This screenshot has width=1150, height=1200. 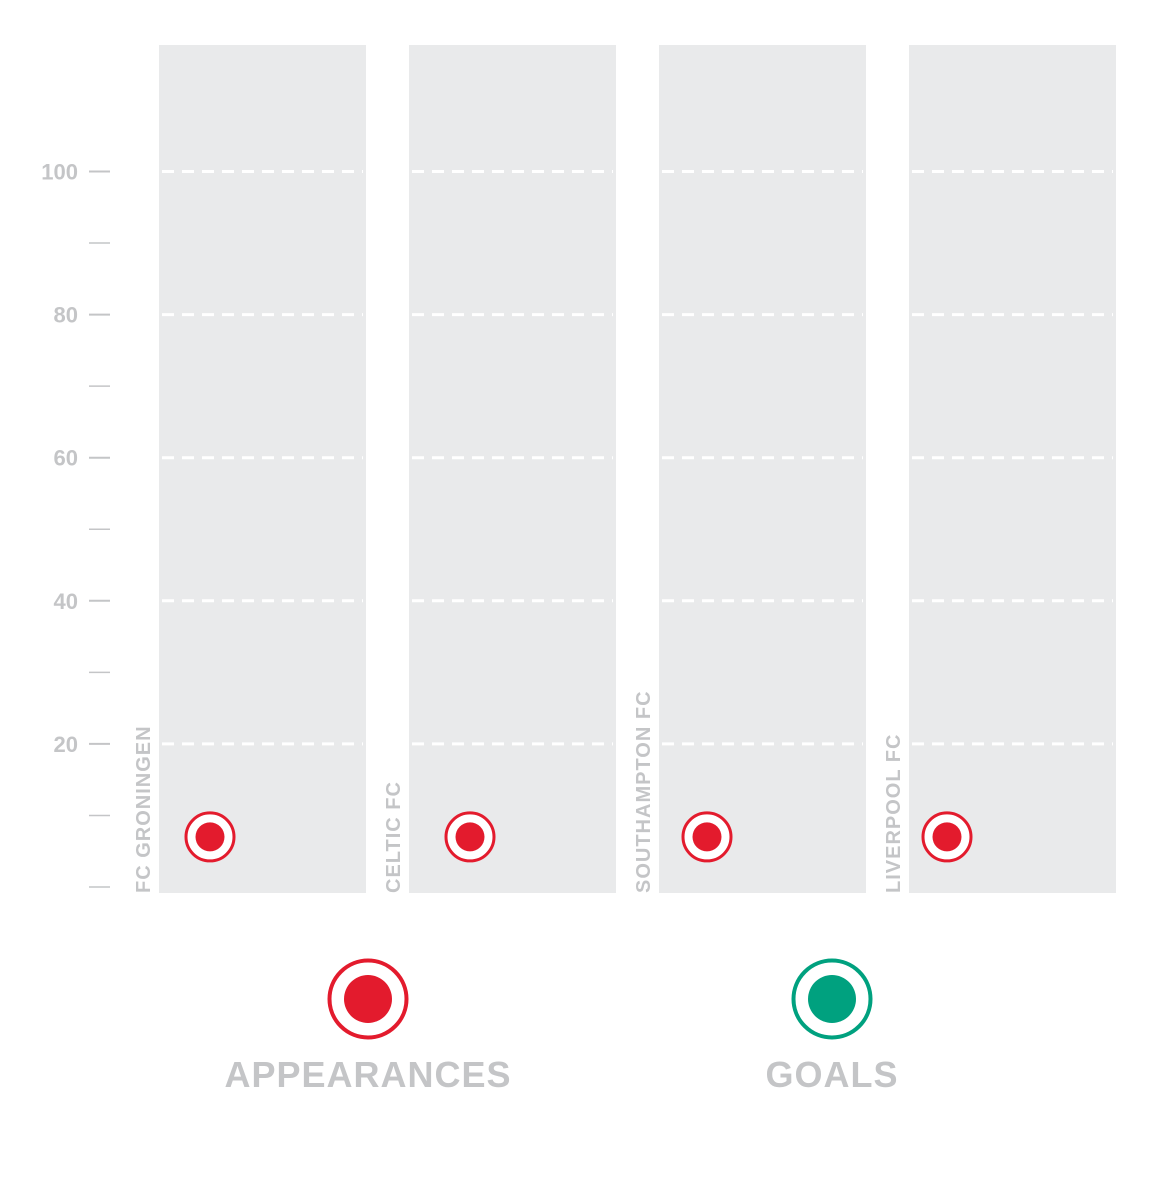 I want to click on category-label: SOUTHAMPTON FC, so click(x=644, y=791).